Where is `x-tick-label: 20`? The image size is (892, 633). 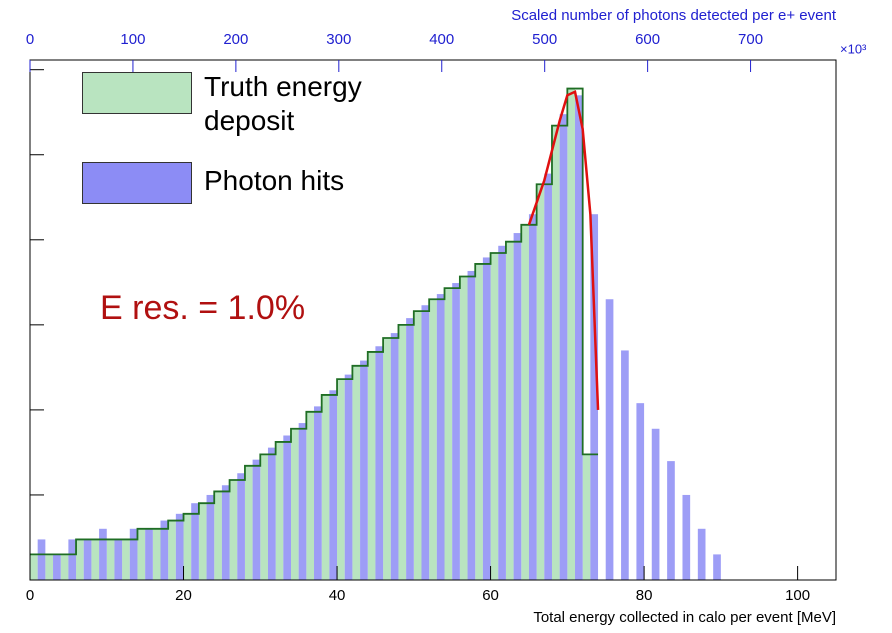
x-tick-label: 20 is located at coordinates (183, 595).